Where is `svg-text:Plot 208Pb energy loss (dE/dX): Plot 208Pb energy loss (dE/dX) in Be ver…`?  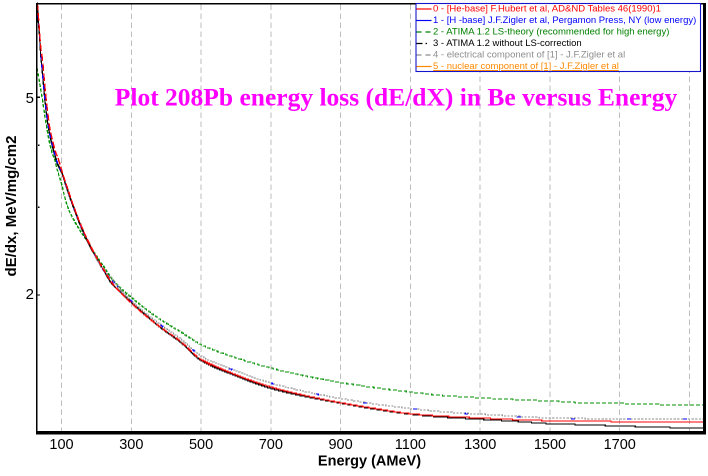 svg-text:Plot 208Pb energy loss (dE/dX): Plot 208Pb energy loss (dE/dX) in Be ver… is located at coordinates (396, 97).